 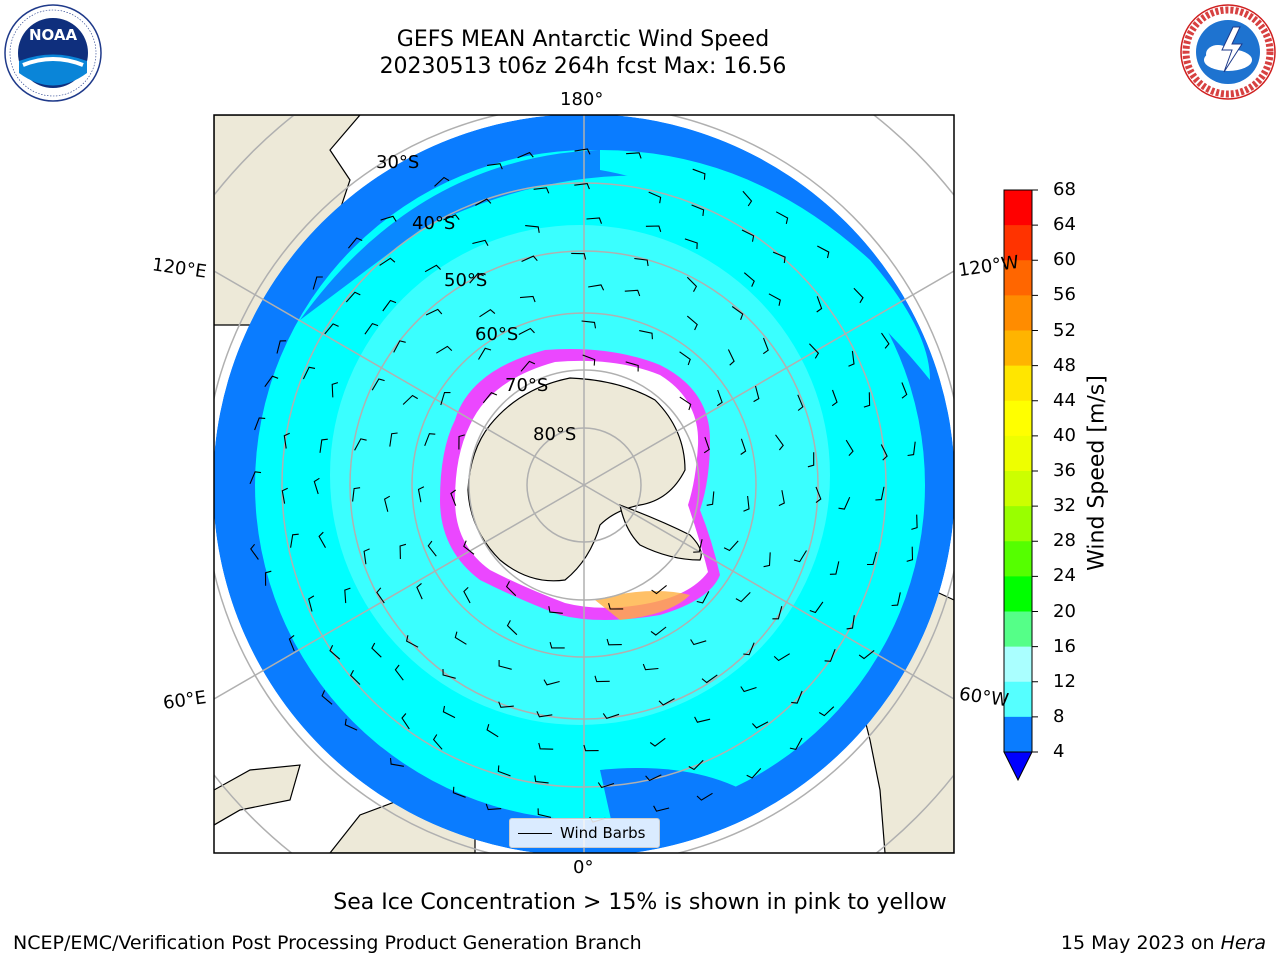 What do you see at coordinates (1059, 751) in the screenshot?
I see `colorbar-tick-label: 4` at bounding box center [1059, 751].